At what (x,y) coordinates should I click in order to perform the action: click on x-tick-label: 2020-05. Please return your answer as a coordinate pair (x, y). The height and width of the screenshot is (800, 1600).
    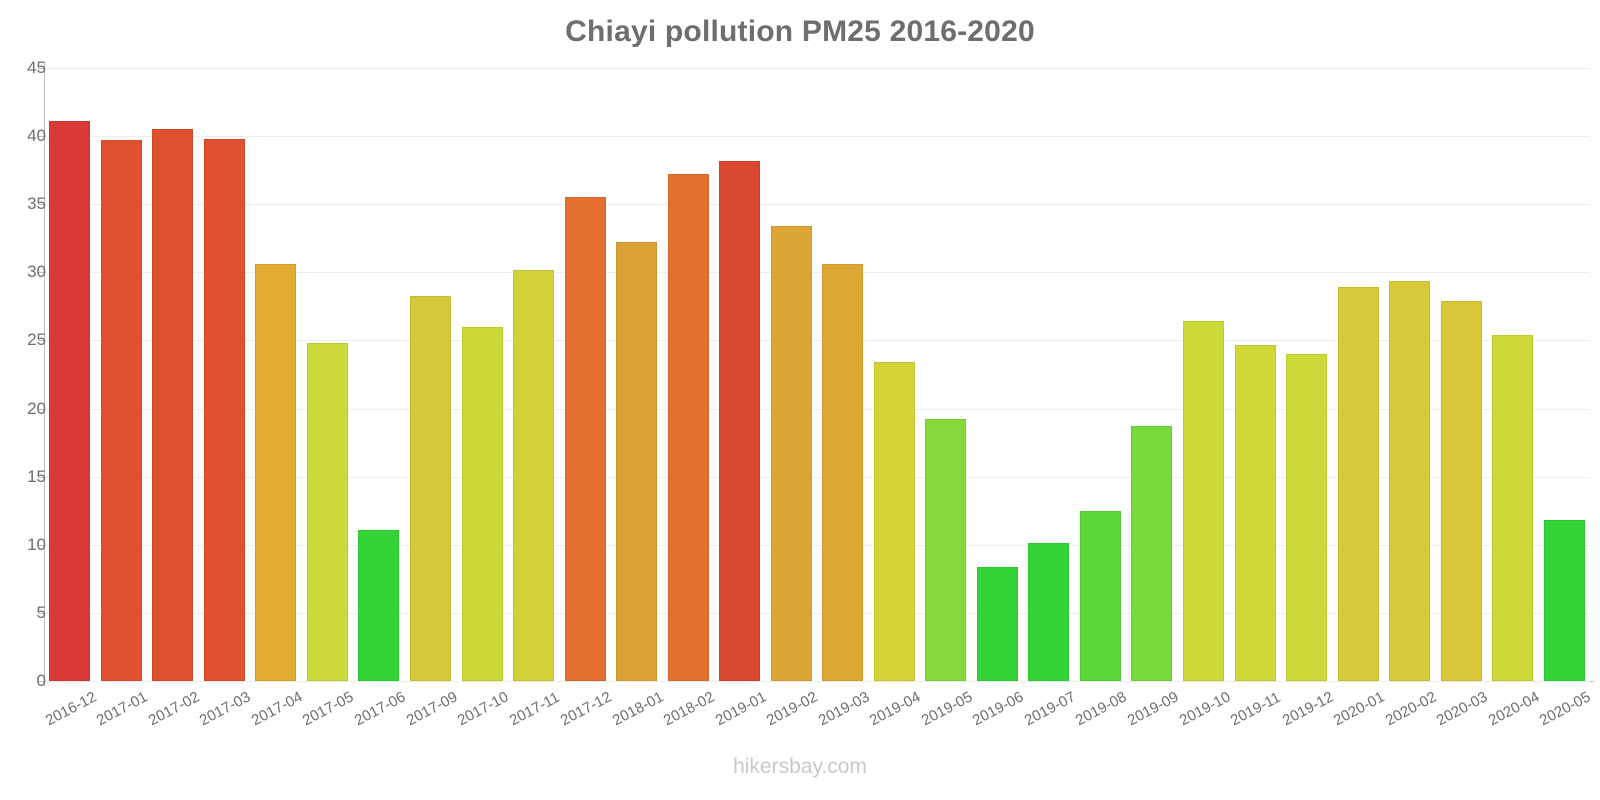
    Looking at the image, I should click on (1565, 709).